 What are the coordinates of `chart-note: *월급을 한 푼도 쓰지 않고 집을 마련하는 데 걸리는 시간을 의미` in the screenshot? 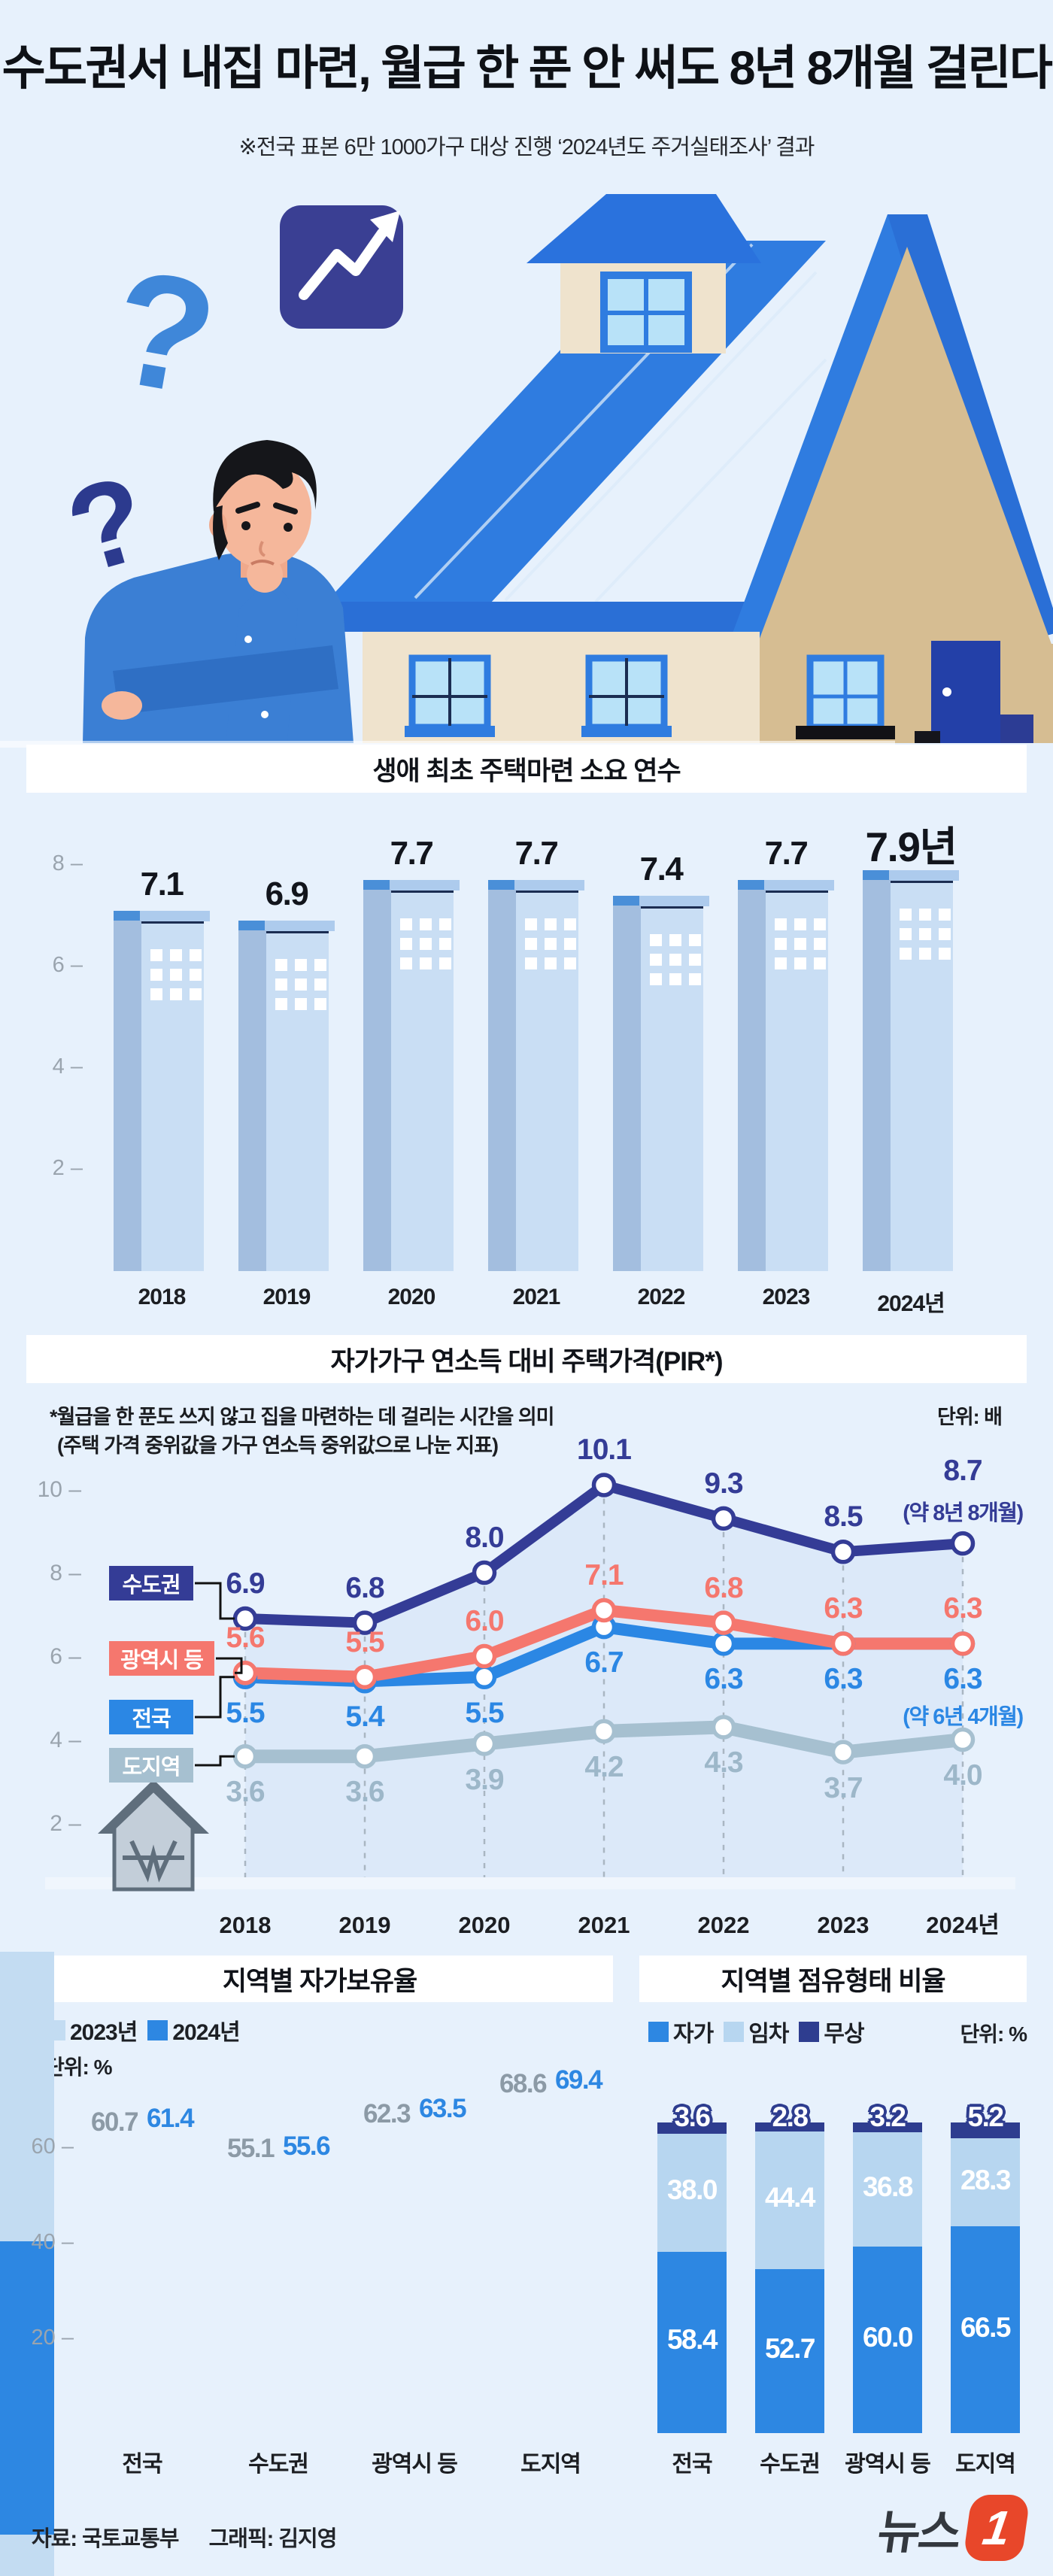 It's located at (302, 1417).